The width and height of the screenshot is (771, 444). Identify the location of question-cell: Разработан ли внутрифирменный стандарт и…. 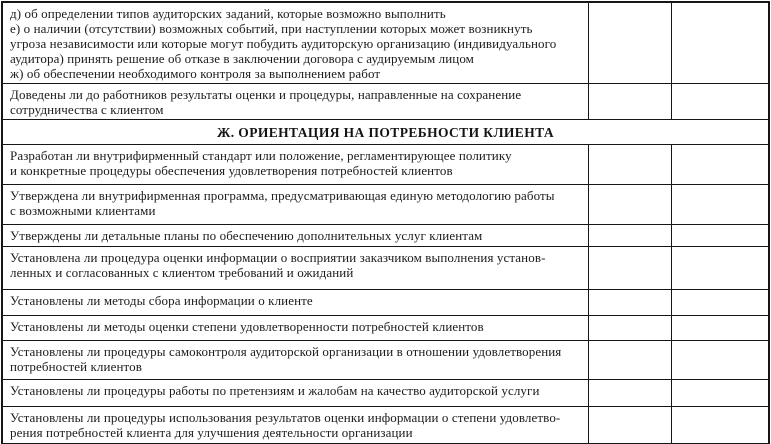
(295, 164).